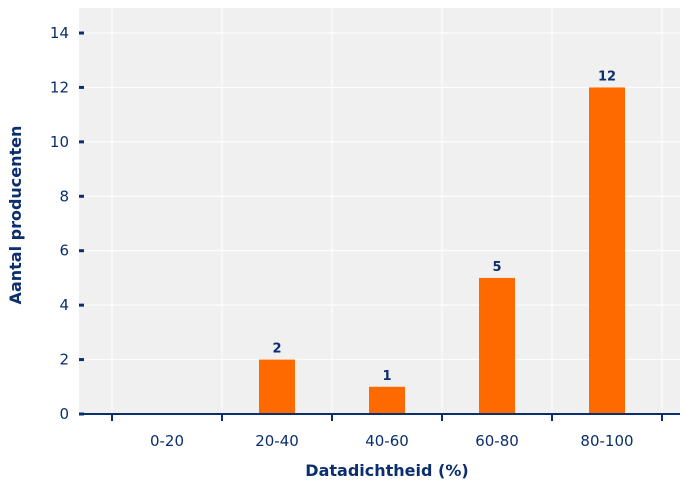 The height and width of the screenshot is (483, 685). Describe the element at coordinates (386, 376) in the screenshot. I see `data-label: 1` at that location.